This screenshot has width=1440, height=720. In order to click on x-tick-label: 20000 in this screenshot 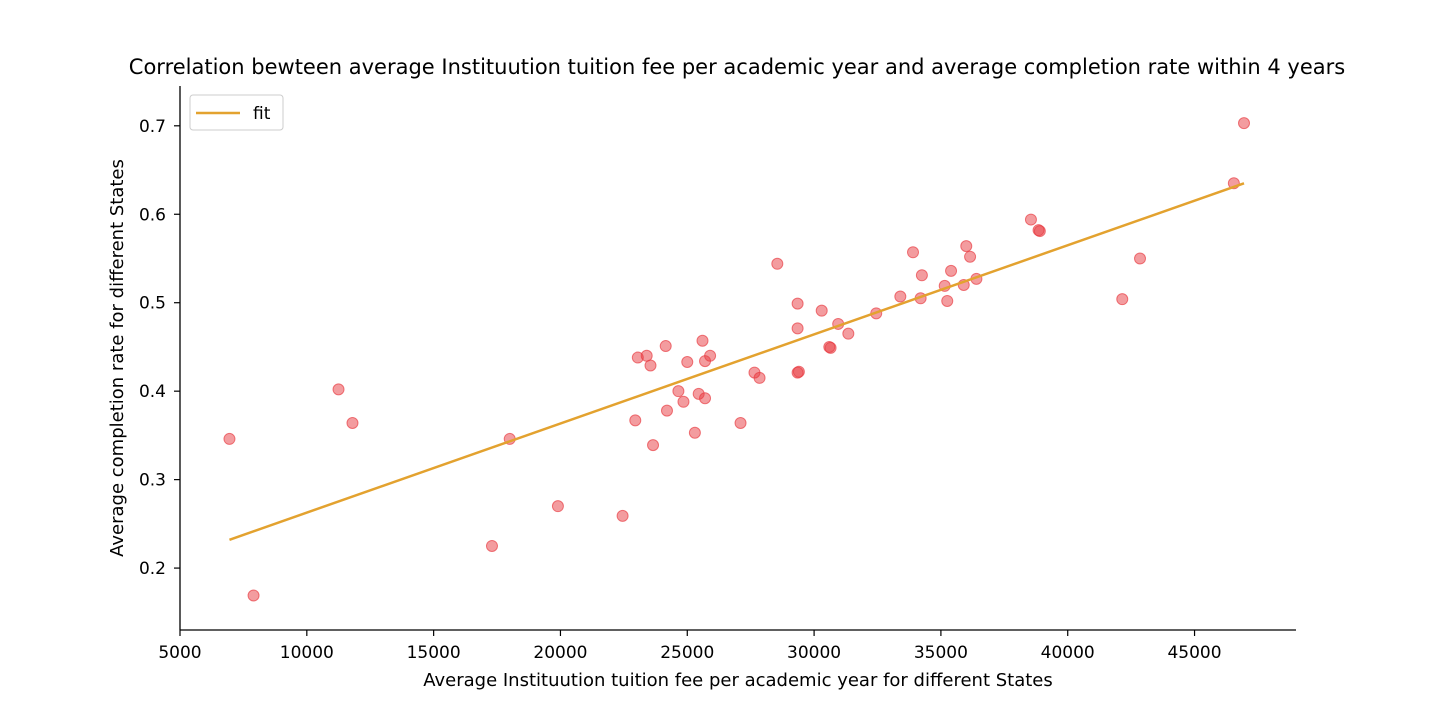, I will do `click(560, 653)`.